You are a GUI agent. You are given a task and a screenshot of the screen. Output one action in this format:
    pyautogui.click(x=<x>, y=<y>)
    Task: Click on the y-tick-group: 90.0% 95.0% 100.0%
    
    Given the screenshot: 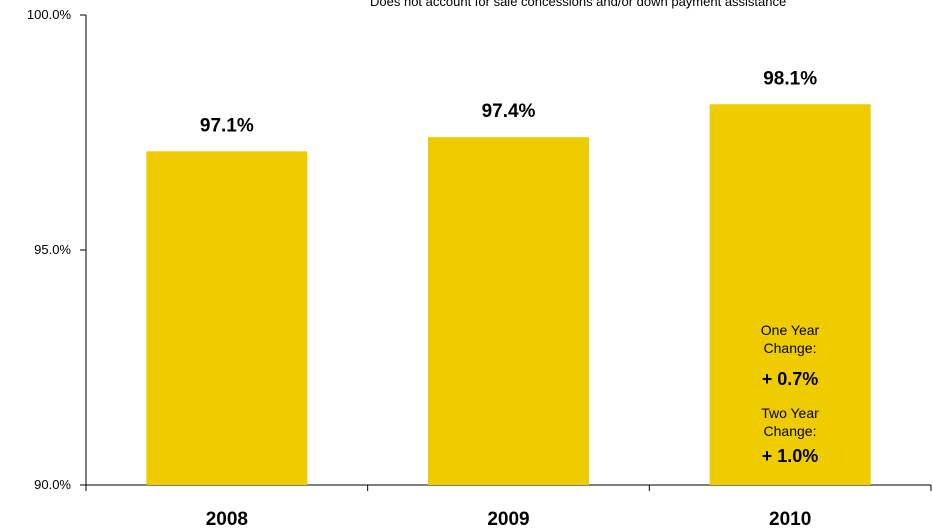 What is the action you would take?
    pyautogui.click(x=56, y=249)
    